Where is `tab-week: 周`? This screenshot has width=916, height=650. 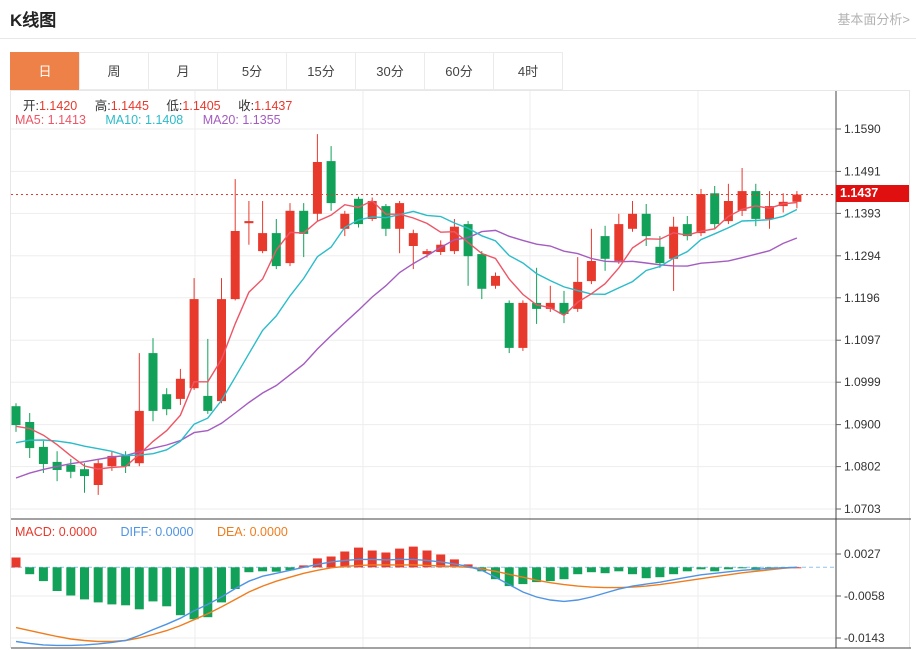
tab-week: 周 is located at coordinates (114, 71).